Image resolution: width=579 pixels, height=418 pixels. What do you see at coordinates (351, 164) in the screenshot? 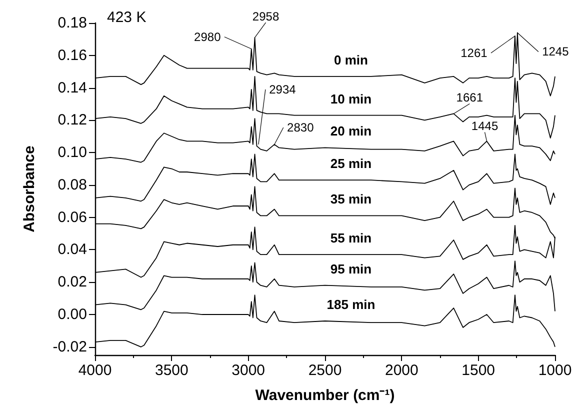
I see `series-label: 25 min` at bounding box center [351, 164].